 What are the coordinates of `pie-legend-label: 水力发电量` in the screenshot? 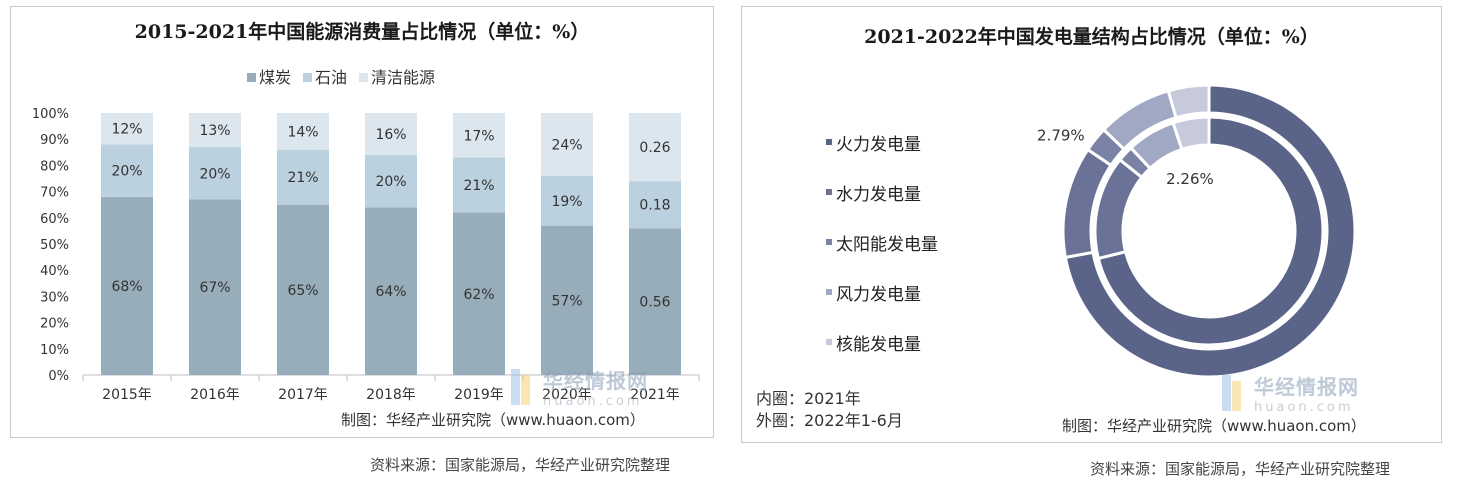 It's located at (878, 194).